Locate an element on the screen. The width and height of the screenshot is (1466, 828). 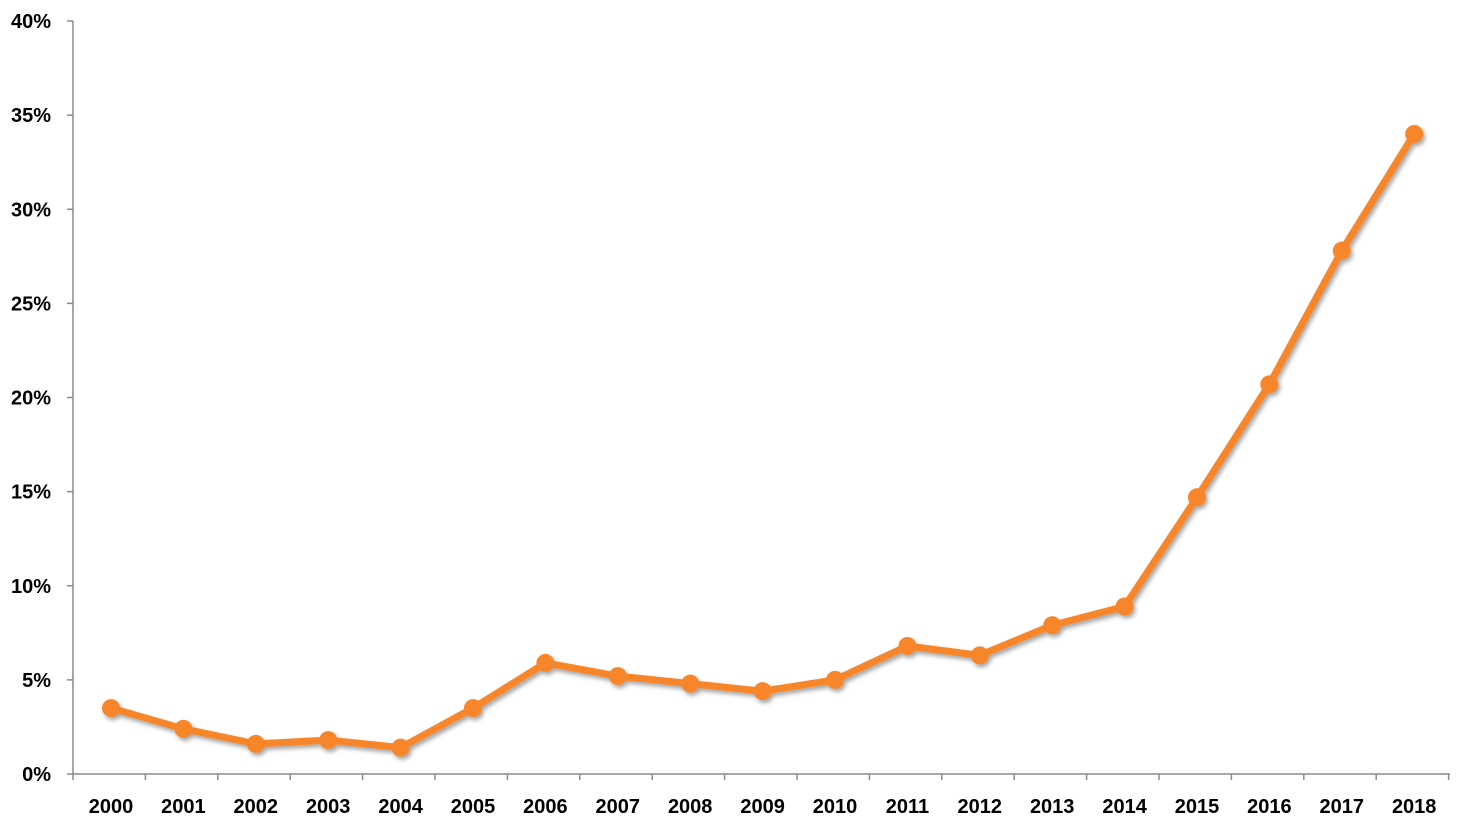
x-tick-label: 2003 is located at coordinates (328, 807).